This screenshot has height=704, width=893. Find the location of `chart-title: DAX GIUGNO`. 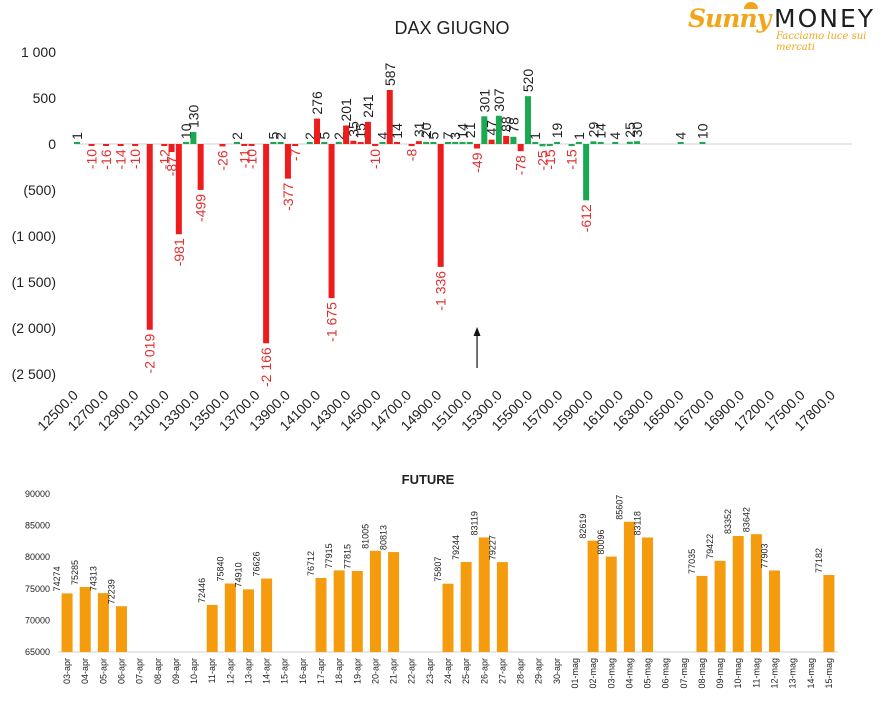

chart-title: DAX GIUGNO is located at coordinates (451, 28).